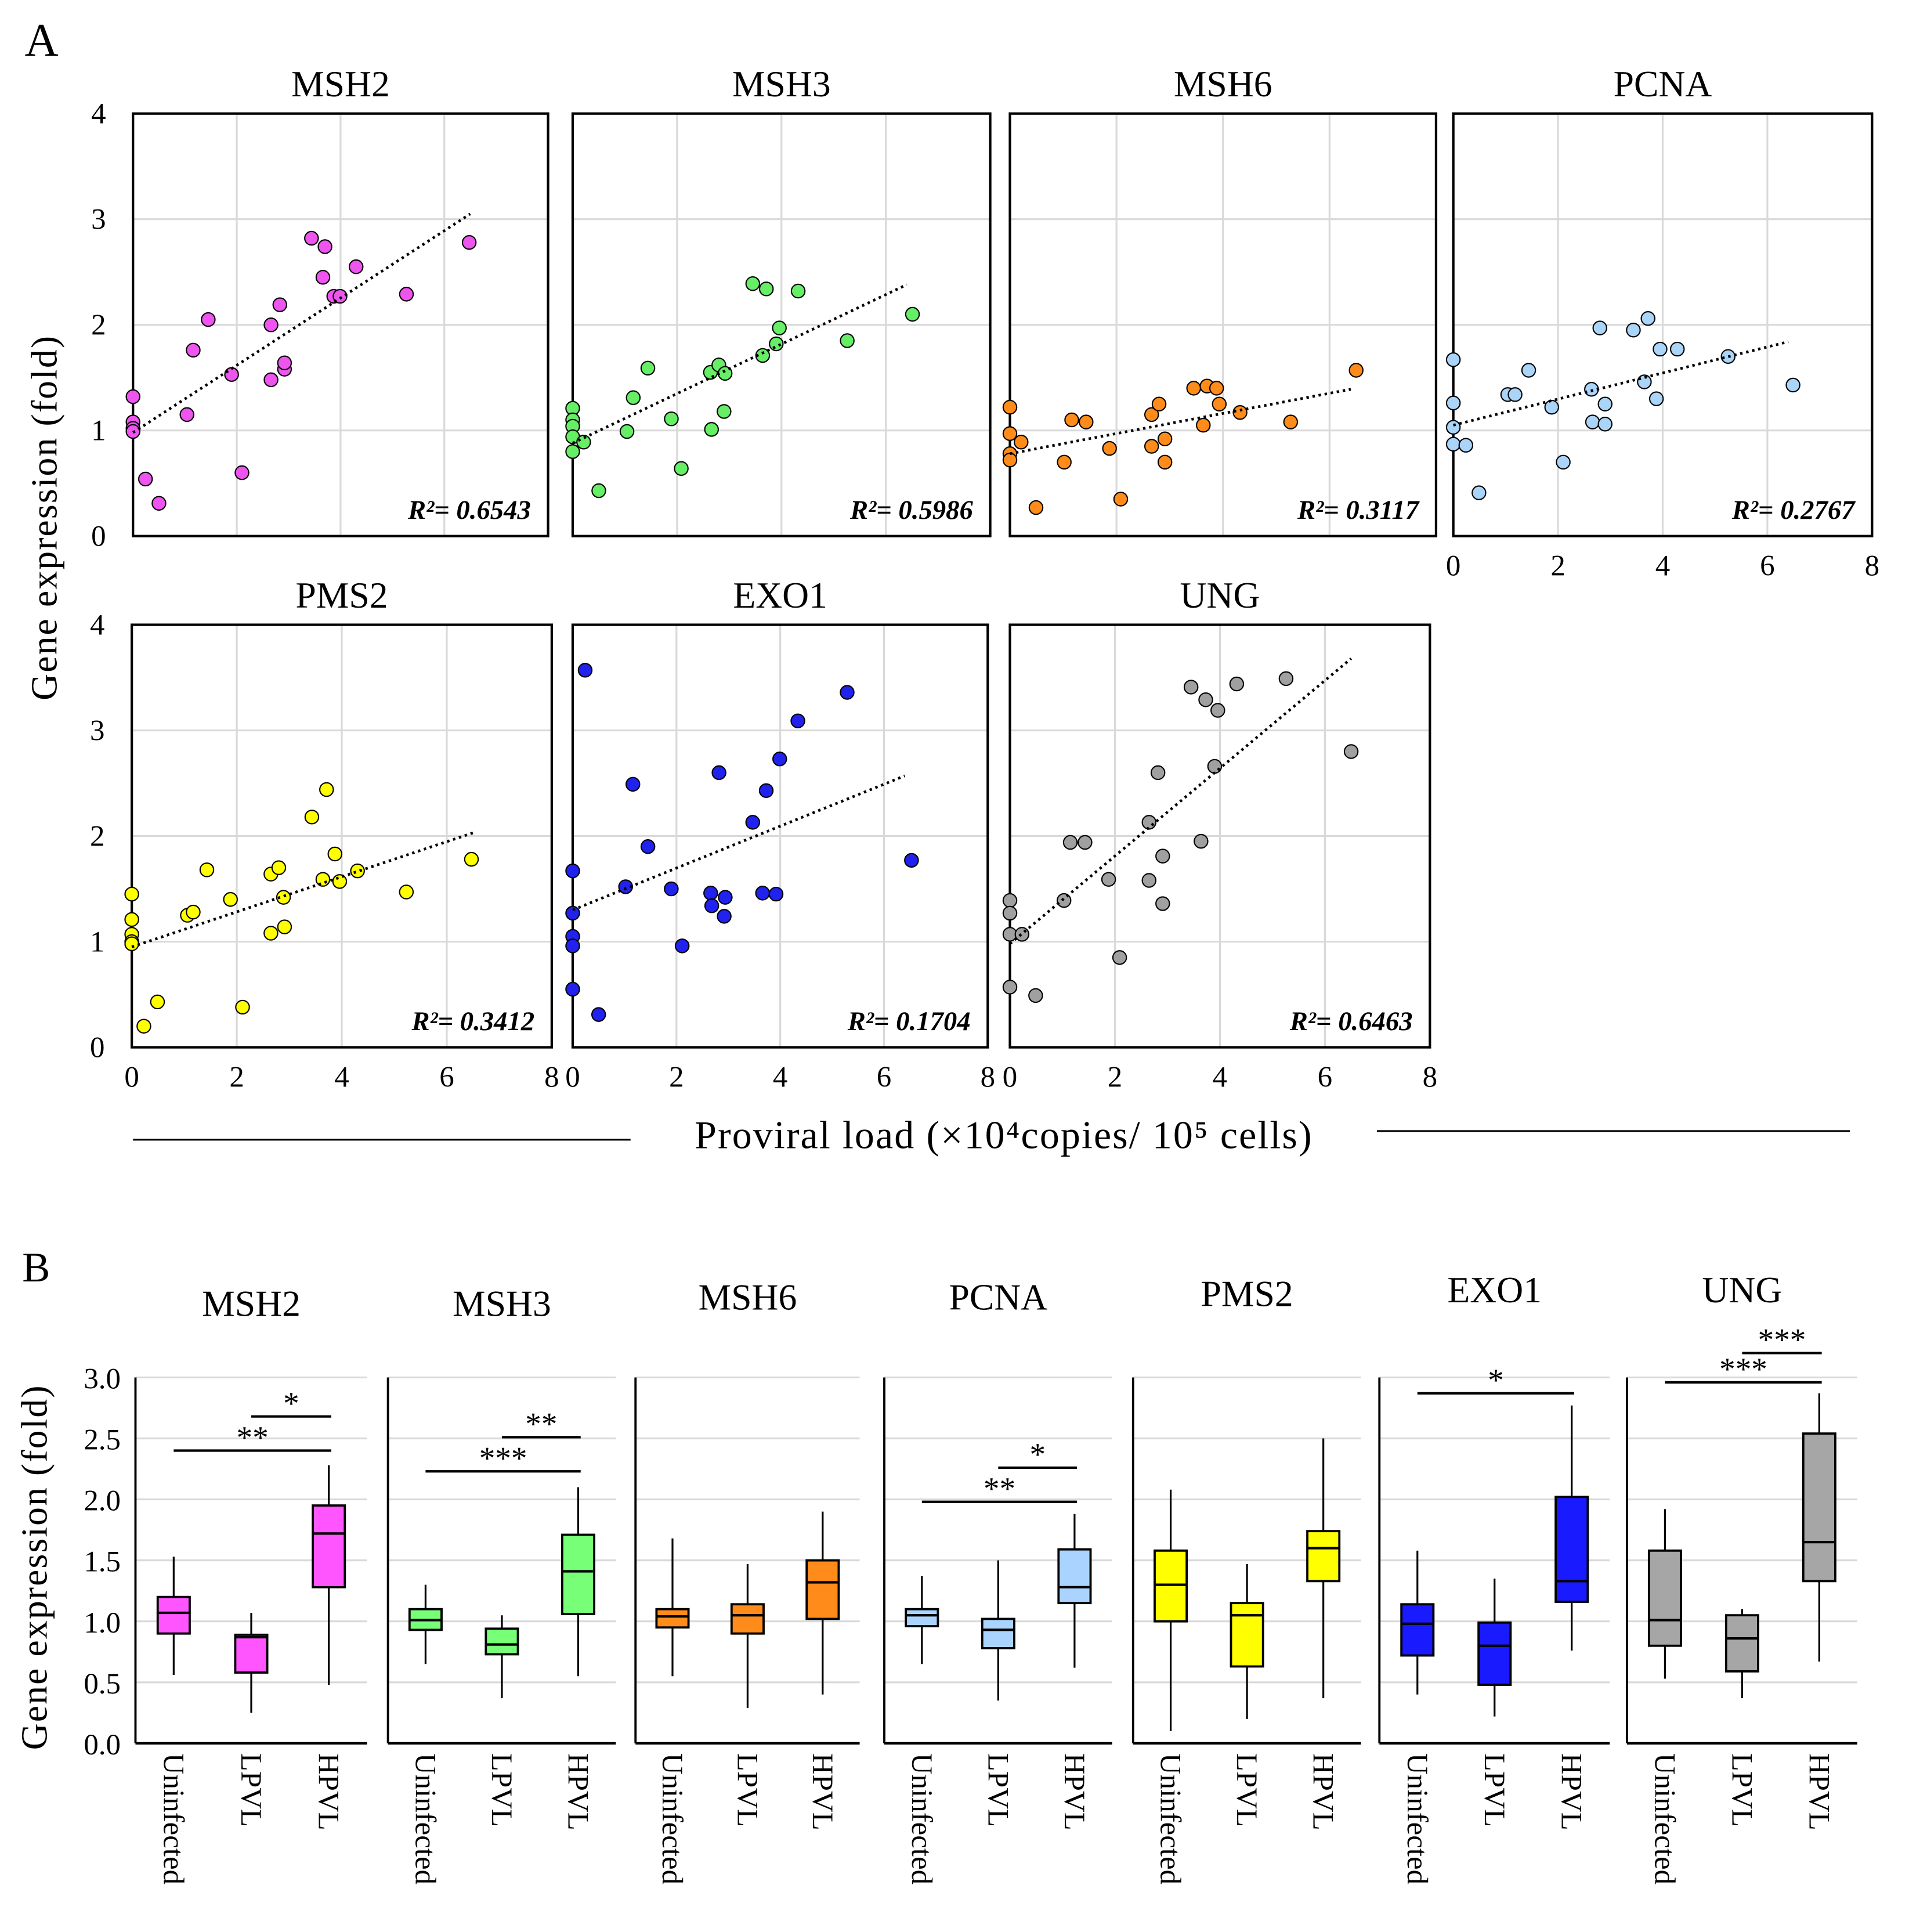  I want to click on scatter-subplot-pcna: PCNA R²= 0.2767 0 2 4 6 8, so click(1662, 323).